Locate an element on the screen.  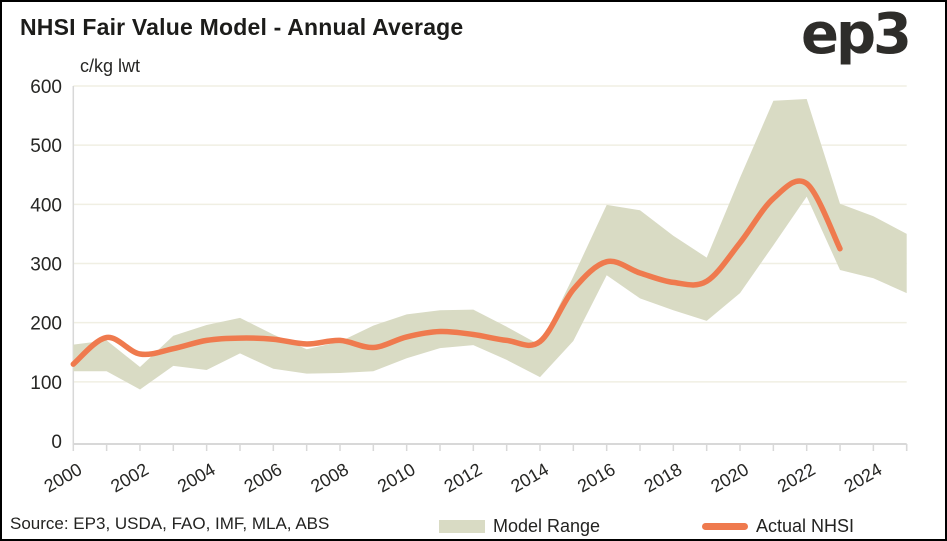
y-axis-label: 600 is located at coordinates (46, 87).